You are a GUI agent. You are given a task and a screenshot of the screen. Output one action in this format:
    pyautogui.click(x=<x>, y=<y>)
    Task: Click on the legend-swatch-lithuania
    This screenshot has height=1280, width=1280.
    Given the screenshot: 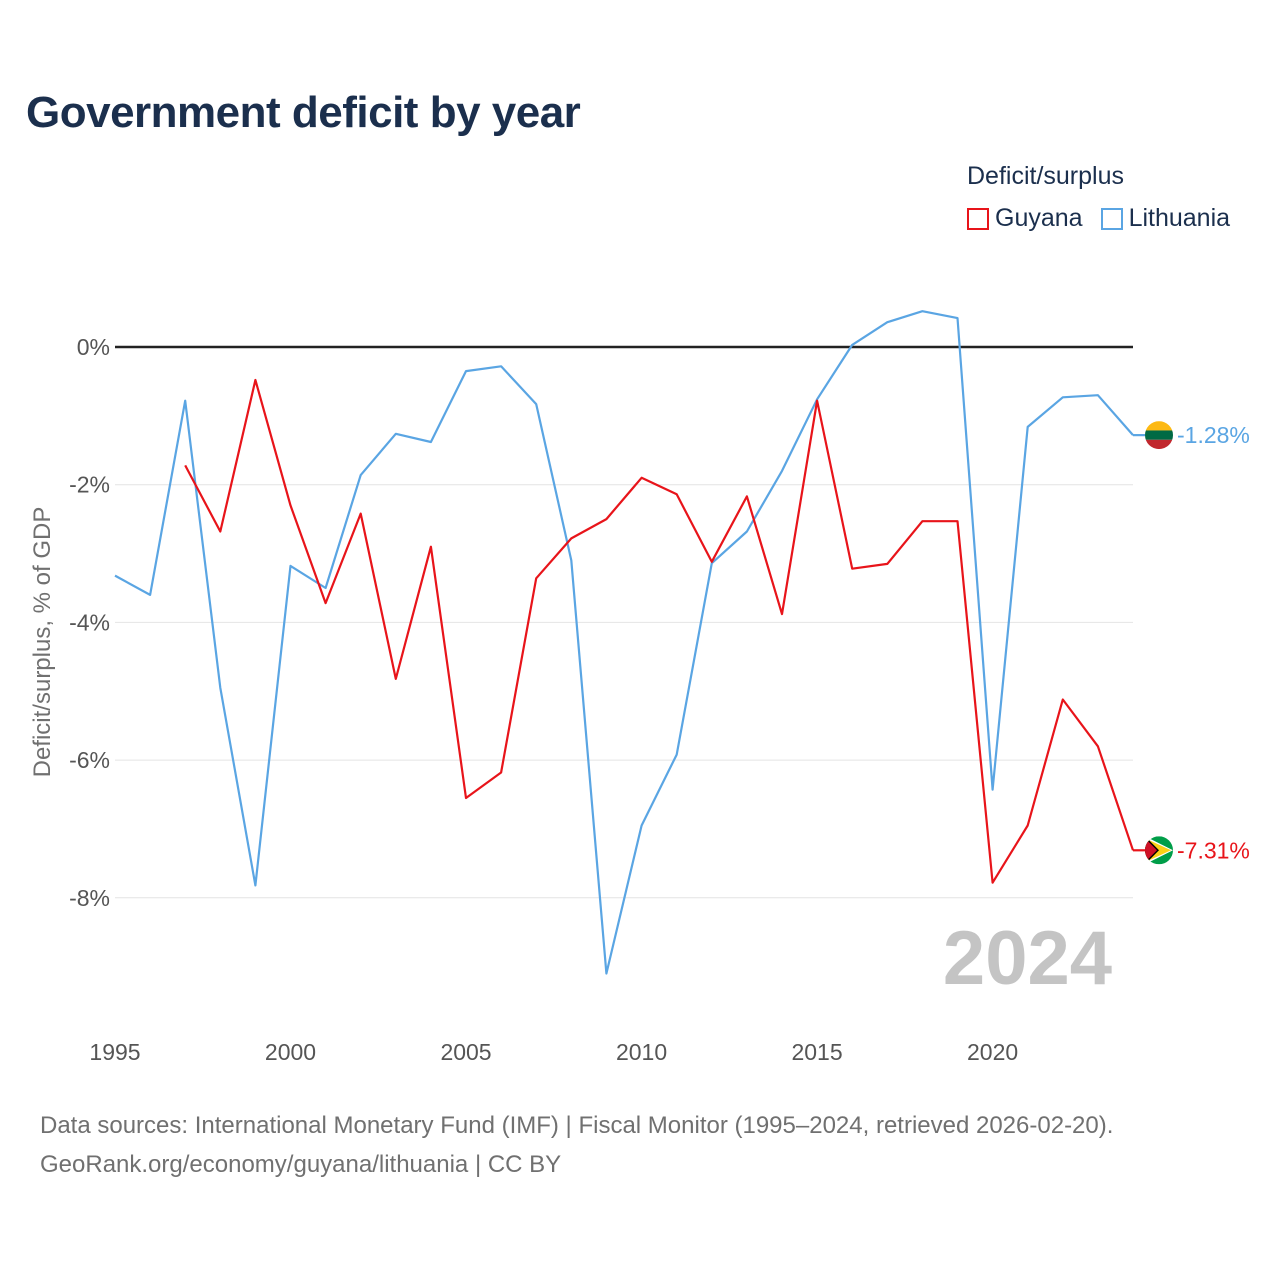 What is the action you would take?
    pyautogui.click(x=1111, y=218)
    